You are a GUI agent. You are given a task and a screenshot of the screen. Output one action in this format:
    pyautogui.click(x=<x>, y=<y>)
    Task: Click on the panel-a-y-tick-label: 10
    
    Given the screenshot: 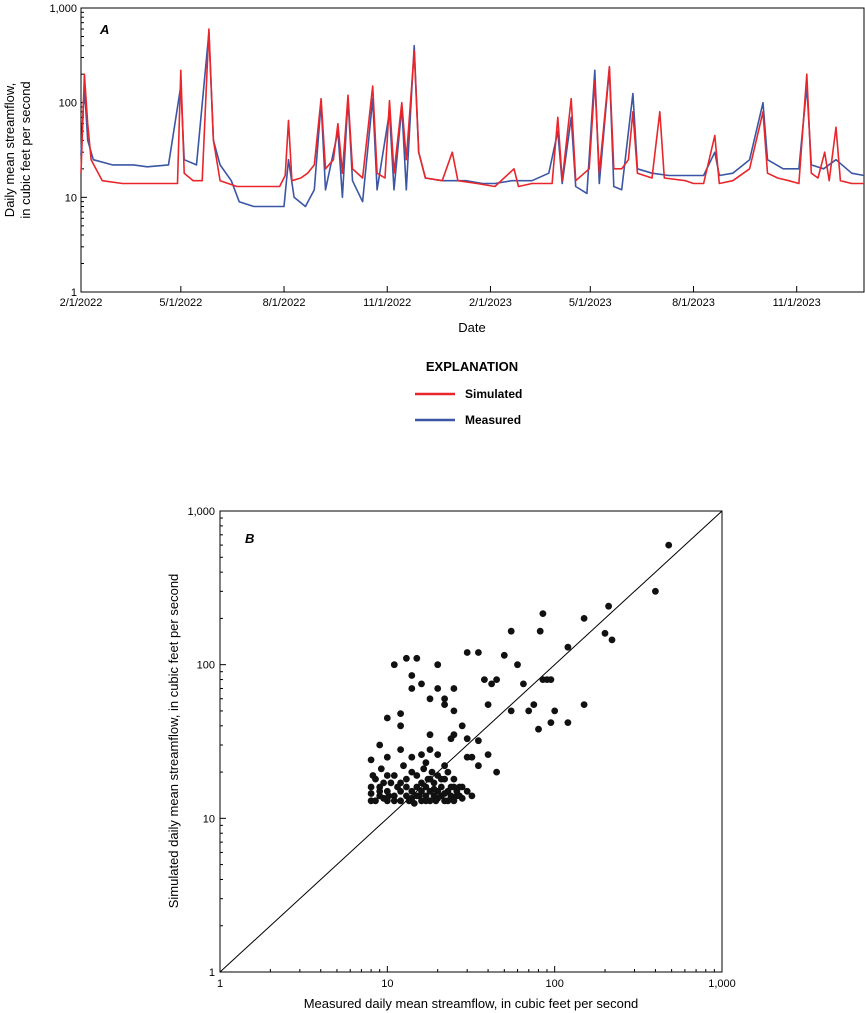 What is the action you would take?
    pyautogui.click(x=71, y=198)
    